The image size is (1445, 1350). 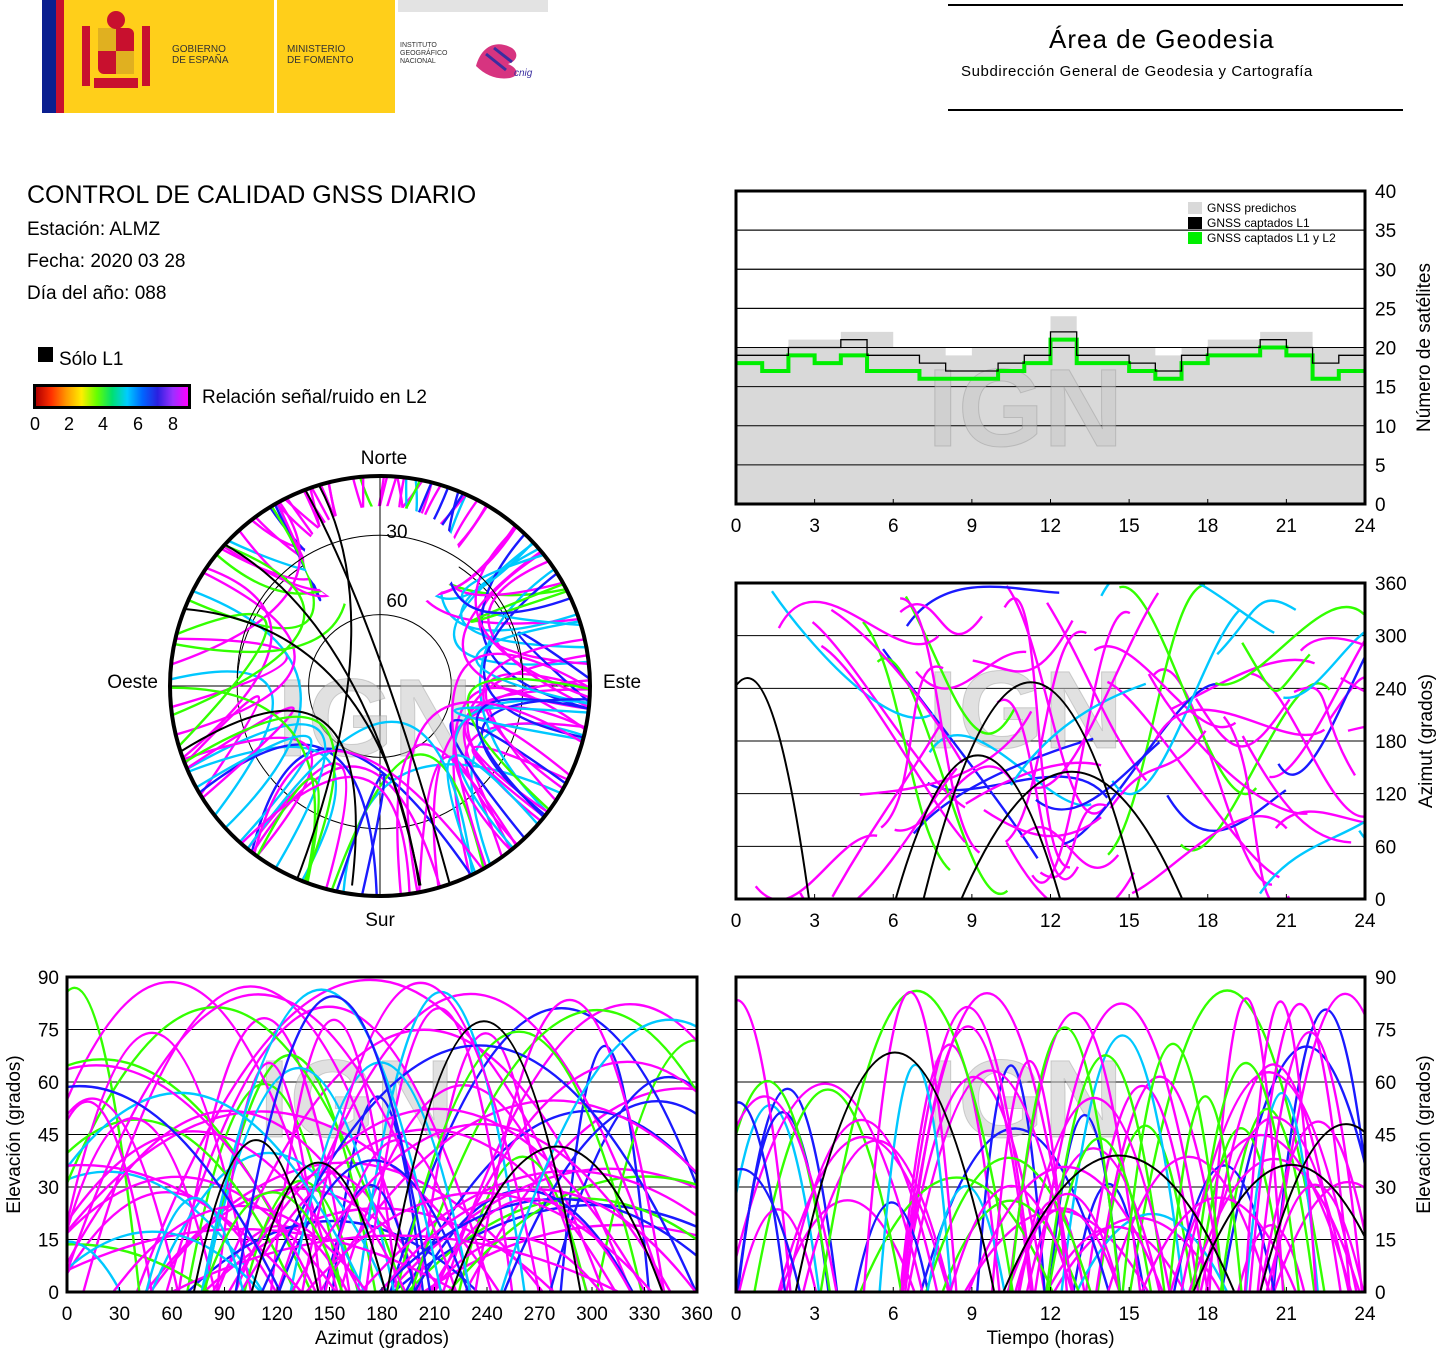 I want to click on x-tick-label: 21, so click(x=1286, y=1314).